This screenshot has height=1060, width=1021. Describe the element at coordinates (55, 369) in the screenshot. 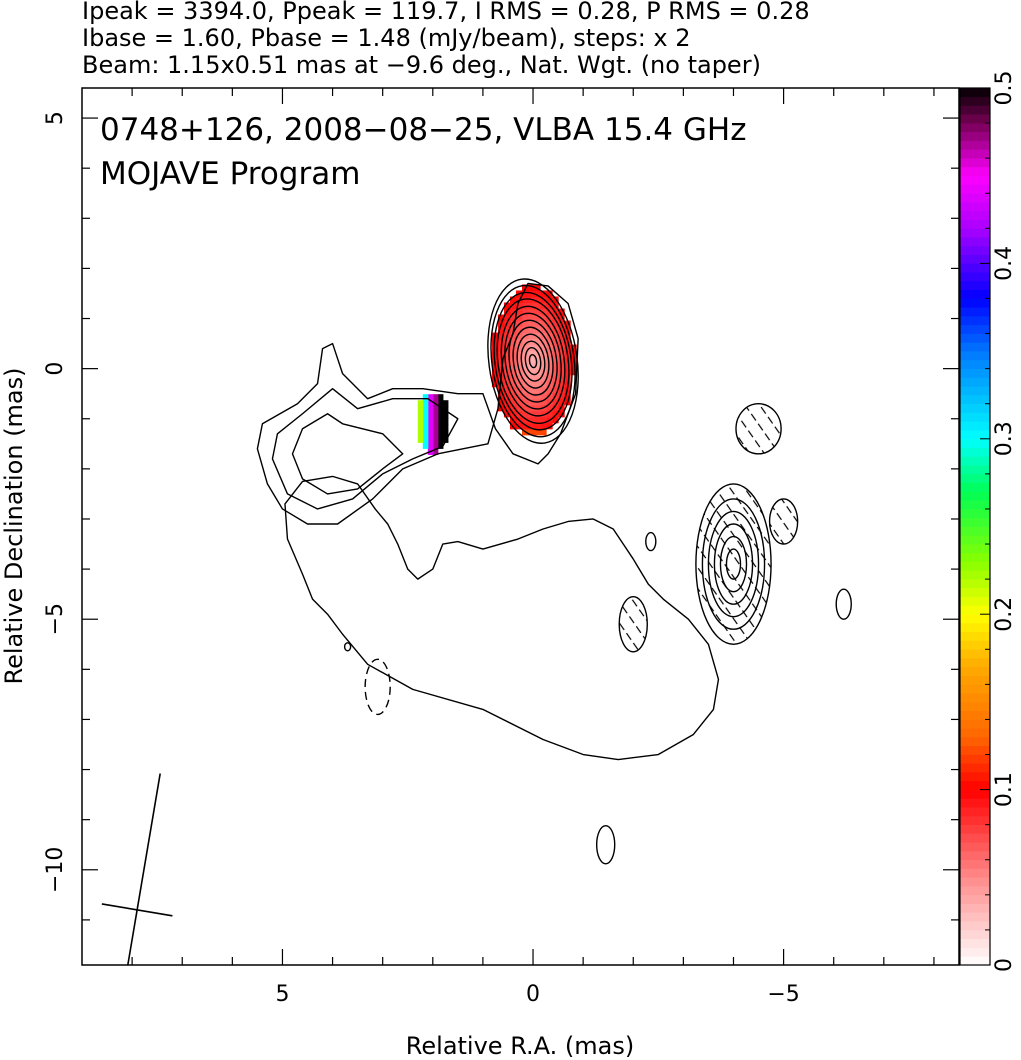

I see `y-tick-label: 0` at that location.